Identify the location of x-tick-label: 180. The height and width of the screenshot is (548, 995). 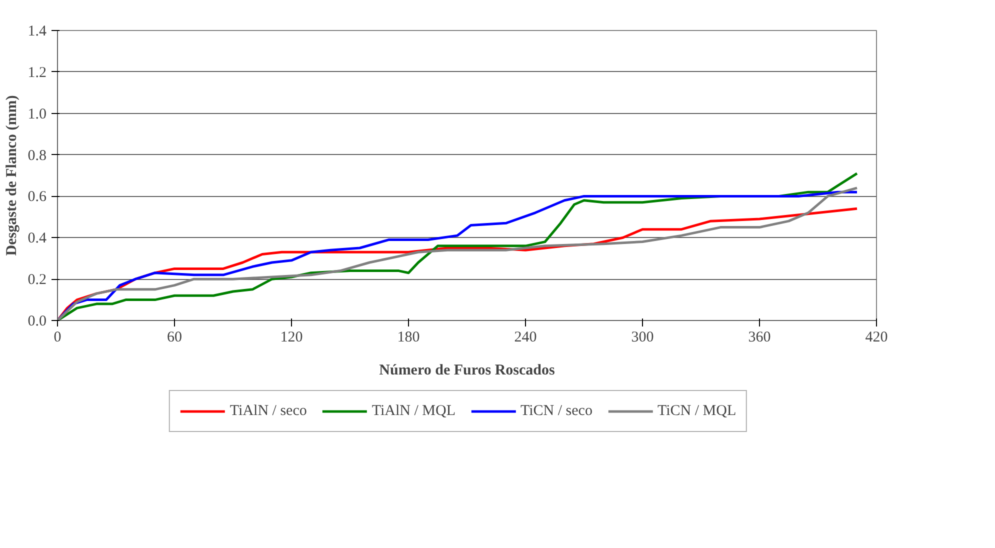
(408, 338).